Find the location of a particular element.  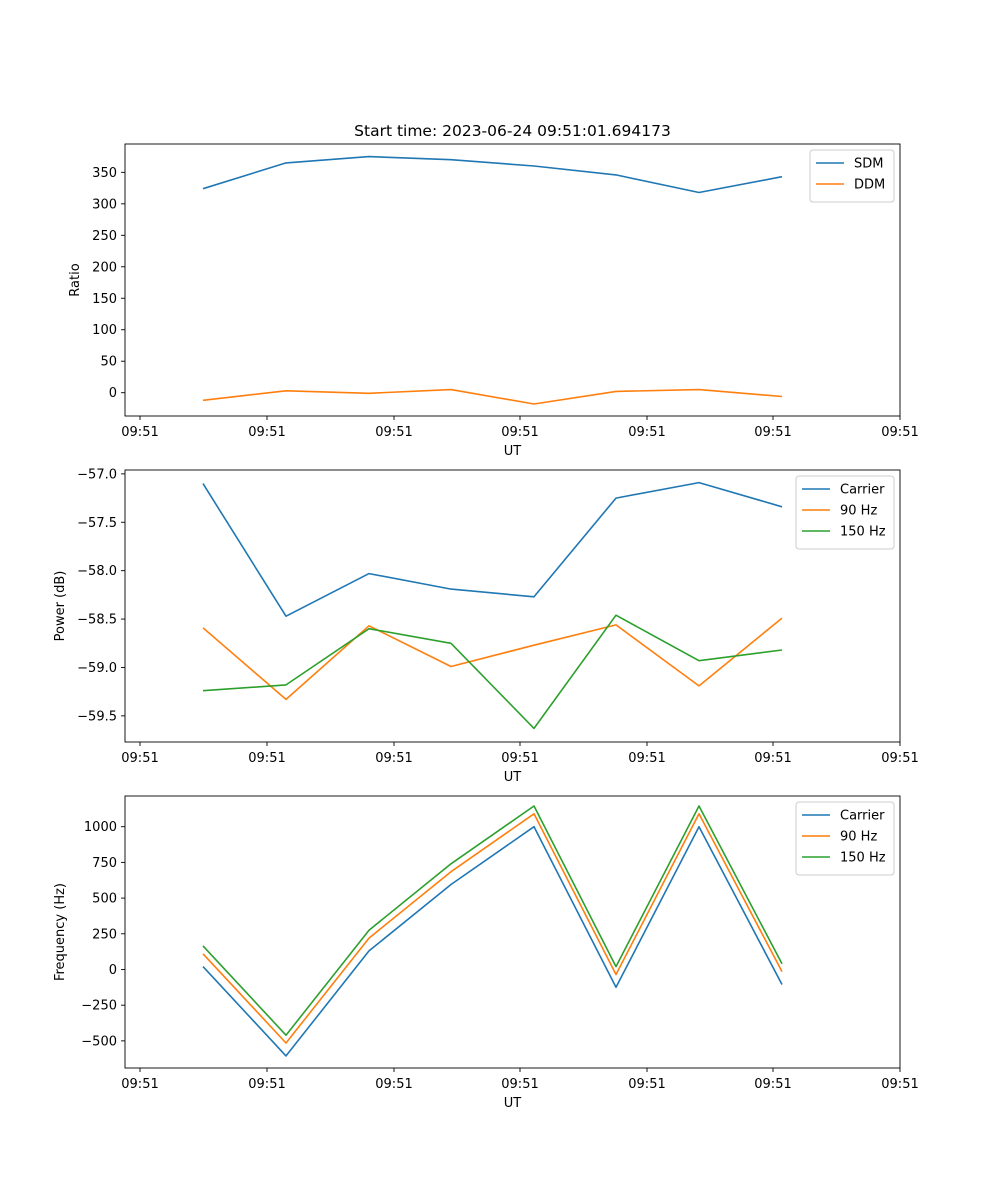

y-tick-label: 1000 is located at coordinates (100, 827).